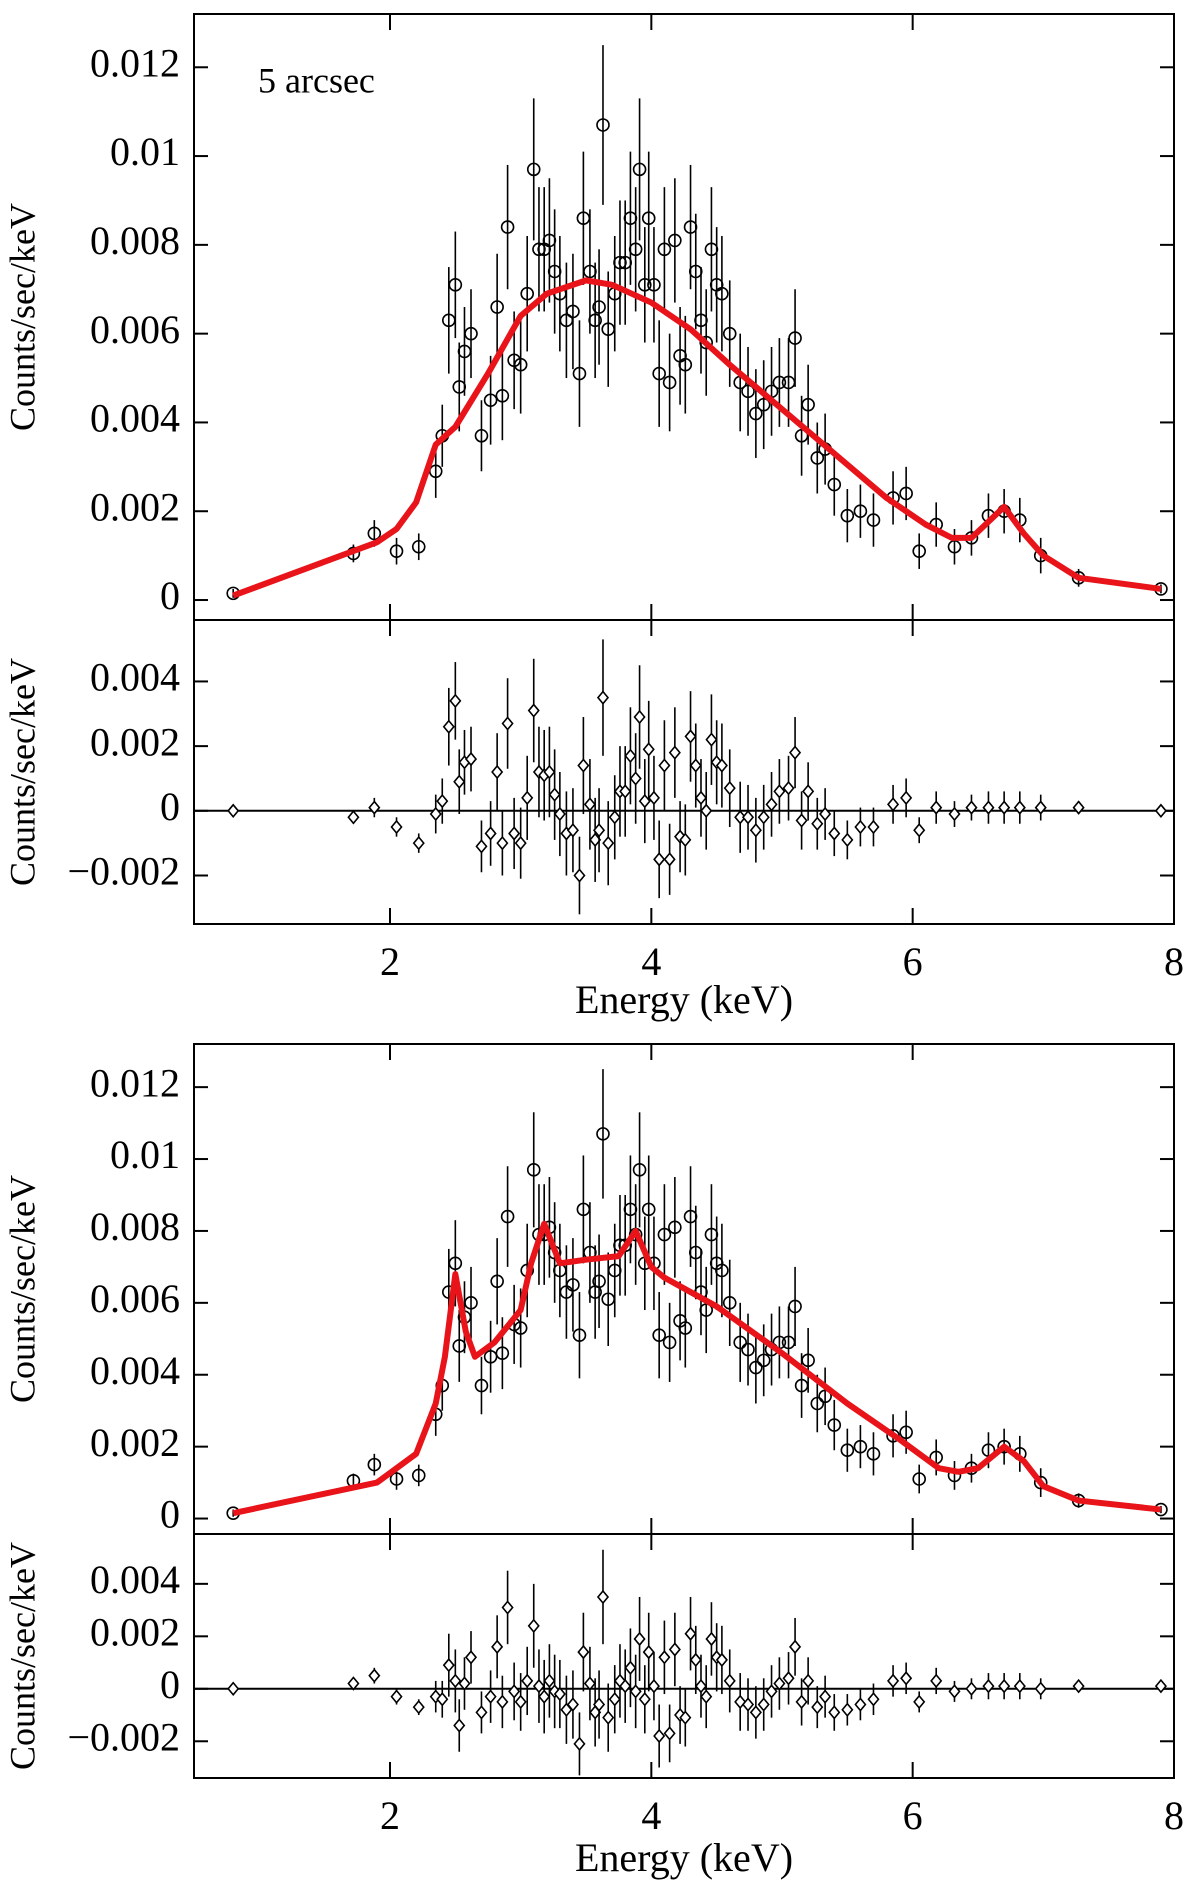 Image resolution: width=1200 pixels, height=1890 pixels. What do you see at coordinates (170, 806) in the screenshot?
I see `y-tick-label: 0` at bounding box center [170, 806].